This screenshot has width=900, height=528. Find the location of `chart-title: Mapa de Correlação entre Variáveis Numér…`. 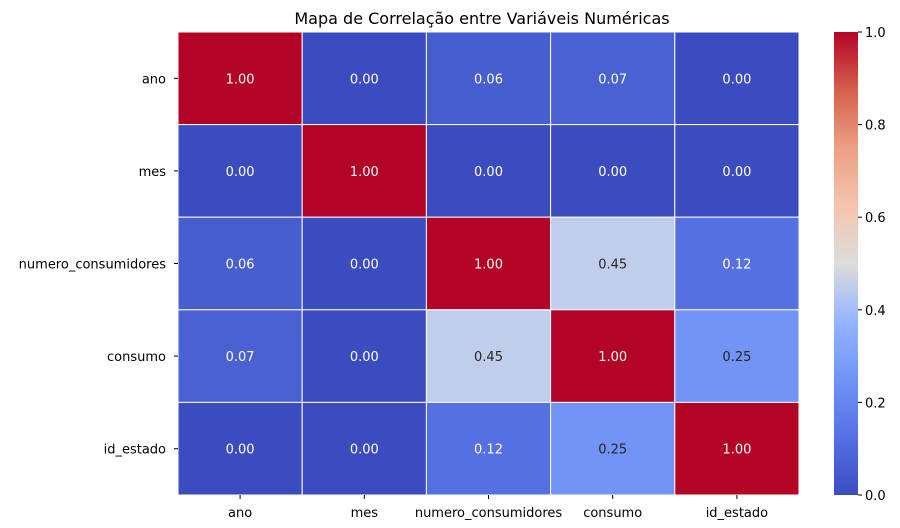

chart-title: Mapa de Correlação entre Variáveis Numér… is located at coordinates (481, 18).